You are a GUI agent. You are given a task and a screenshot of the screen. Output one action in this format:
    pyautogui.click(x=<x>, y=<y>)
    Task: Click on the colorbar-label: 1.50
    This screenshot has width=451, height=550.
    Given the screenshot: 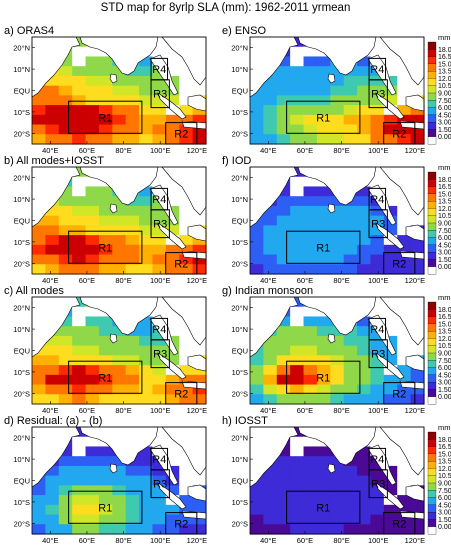 What is the action you would take?
    pyautogui.click(x=444, y=390)
    